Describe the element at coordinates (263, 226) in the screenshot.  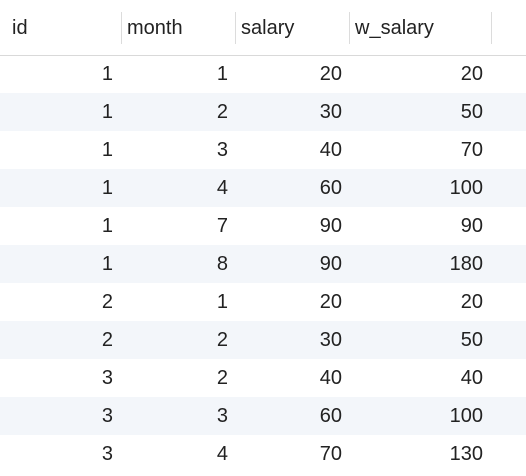
I see `table-row: 1 7 90 90` at that location.